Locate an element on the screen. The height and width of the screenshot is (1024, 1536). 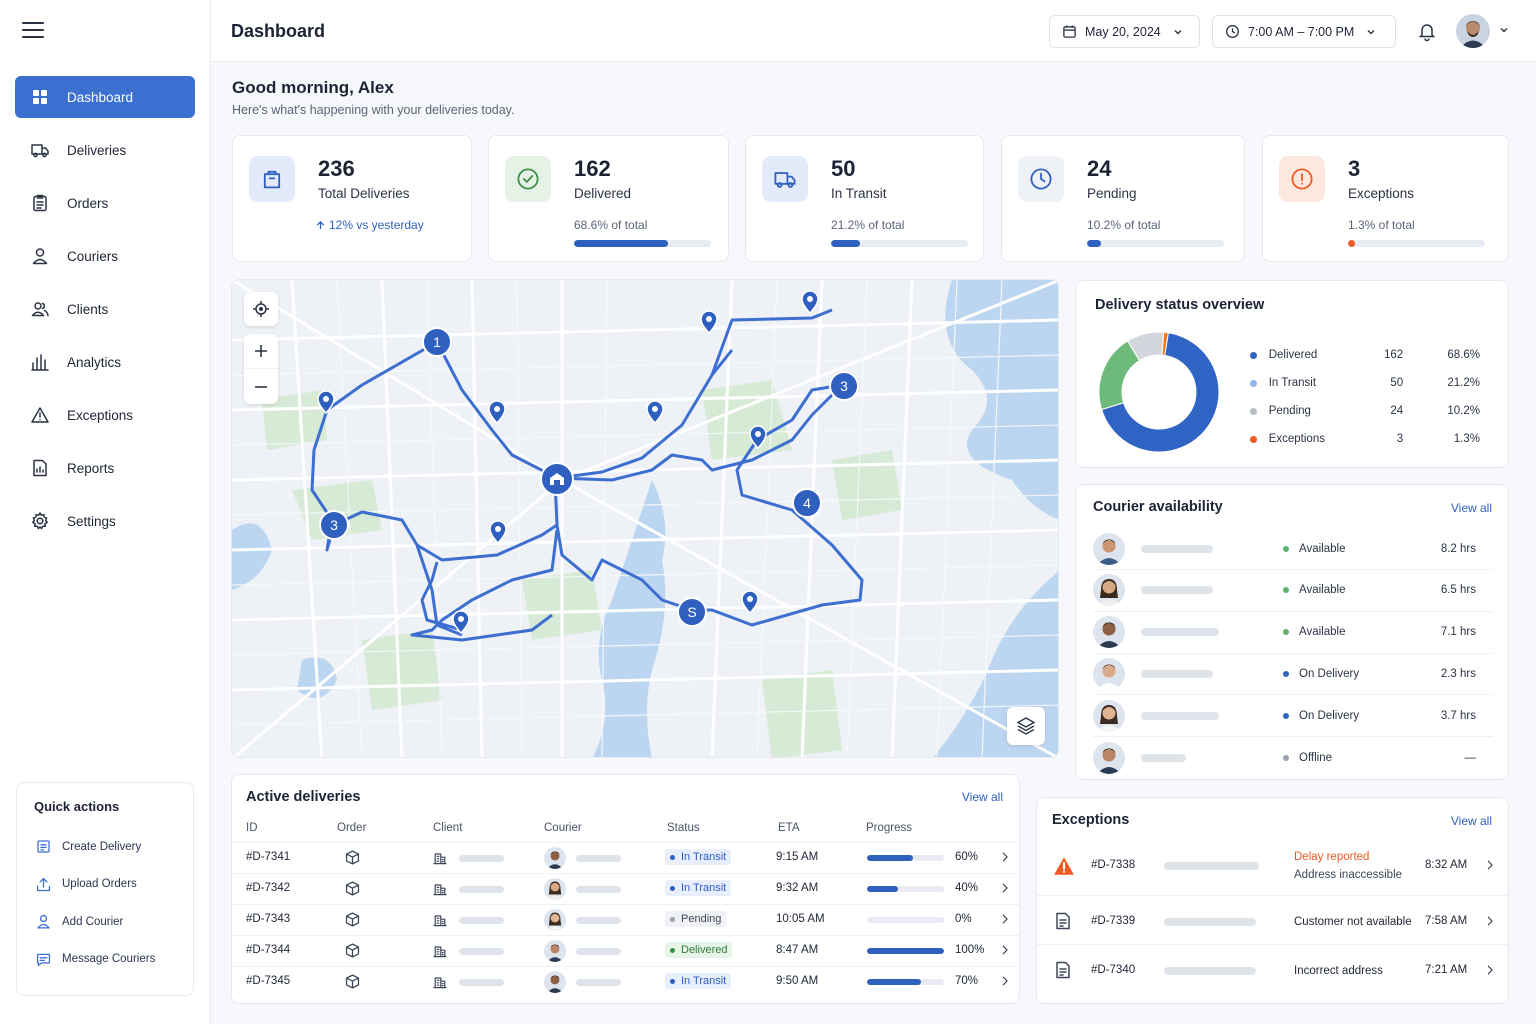
table-row: #D-7341 In Transit 9:15 AM 60% is located at coordinates (625, 857).